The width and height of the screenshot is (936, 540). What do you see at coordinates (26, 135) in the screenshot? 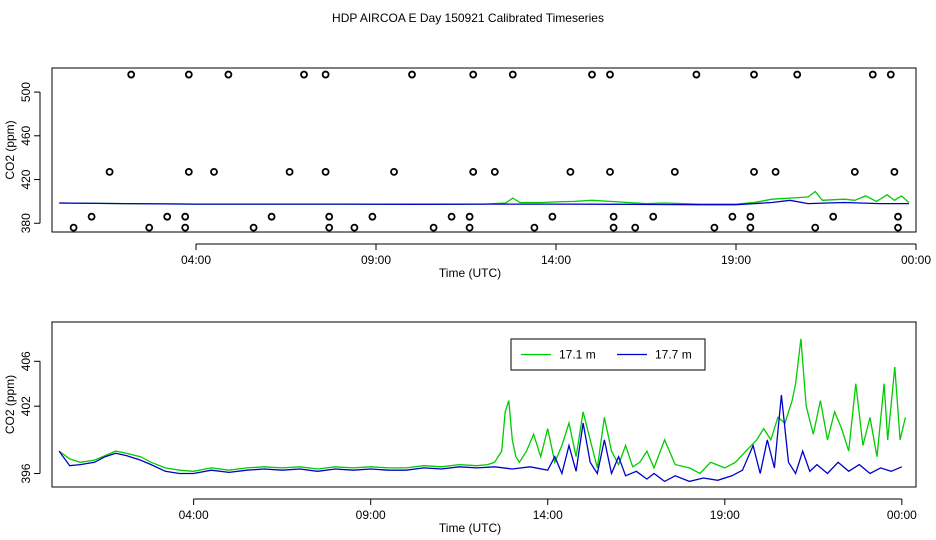
I see `y-tick-label: 460` at bounding box center [26, 135].